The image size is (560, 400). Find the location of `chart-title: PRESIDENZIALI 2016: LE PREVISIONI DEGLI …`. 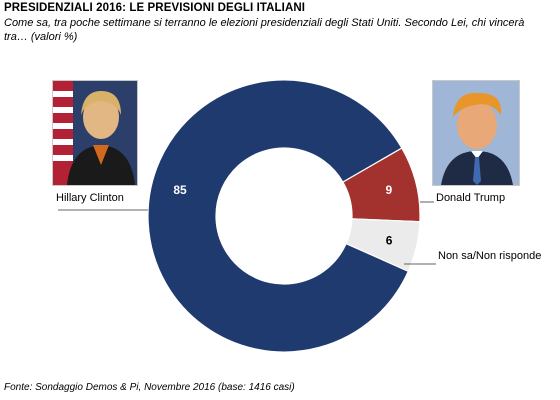

chart-title: PRESIDENZIALI 2016: LE PREVISIONI DEGLI … is located at coordinates (155, 8).